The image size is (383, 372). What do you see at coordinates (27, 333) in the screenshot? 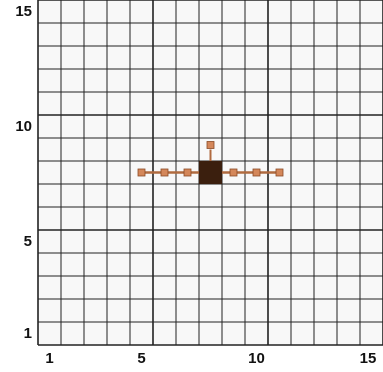
I see `y-axis-label: 1` at bounding box center [27, 333].